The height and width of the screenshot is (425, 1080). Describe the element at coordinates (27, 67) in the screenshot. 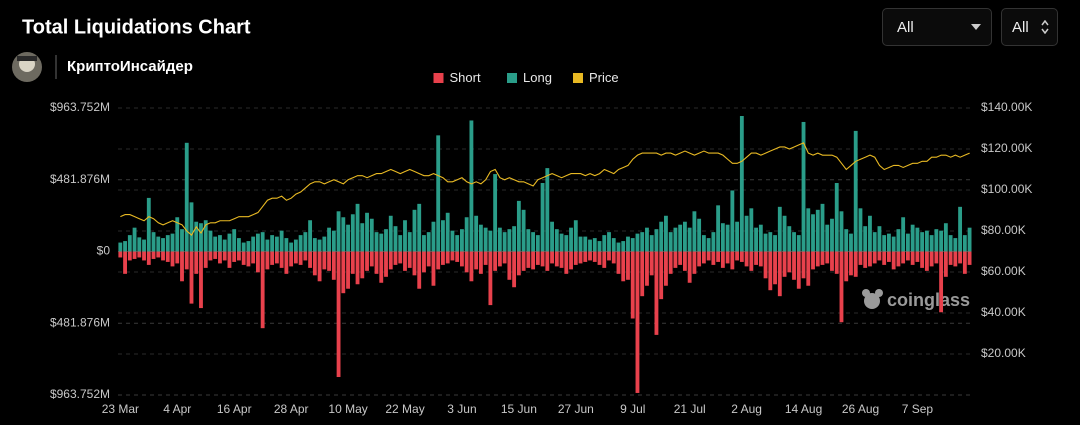

I see `avatar` at that location.